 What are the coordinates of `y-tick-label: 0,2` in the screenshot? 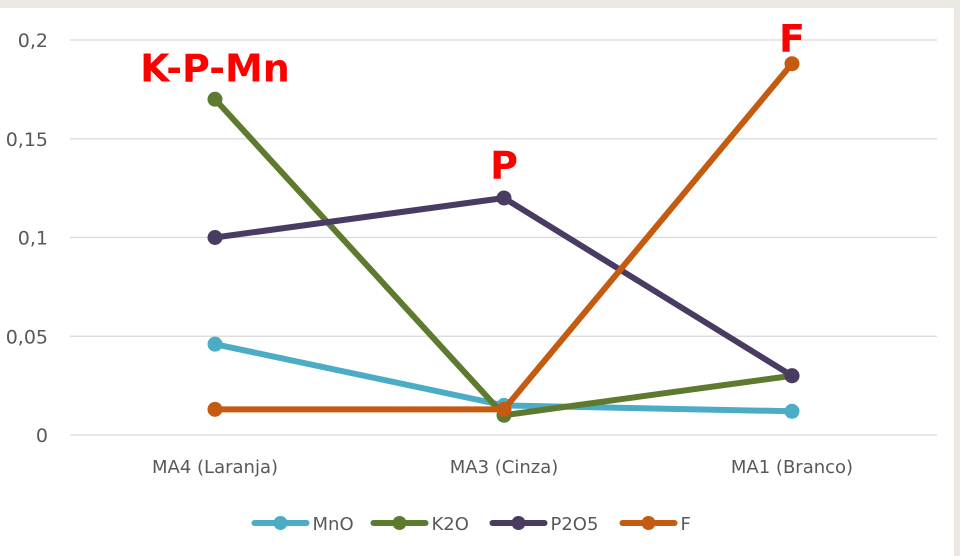 It's located at (33, 41).